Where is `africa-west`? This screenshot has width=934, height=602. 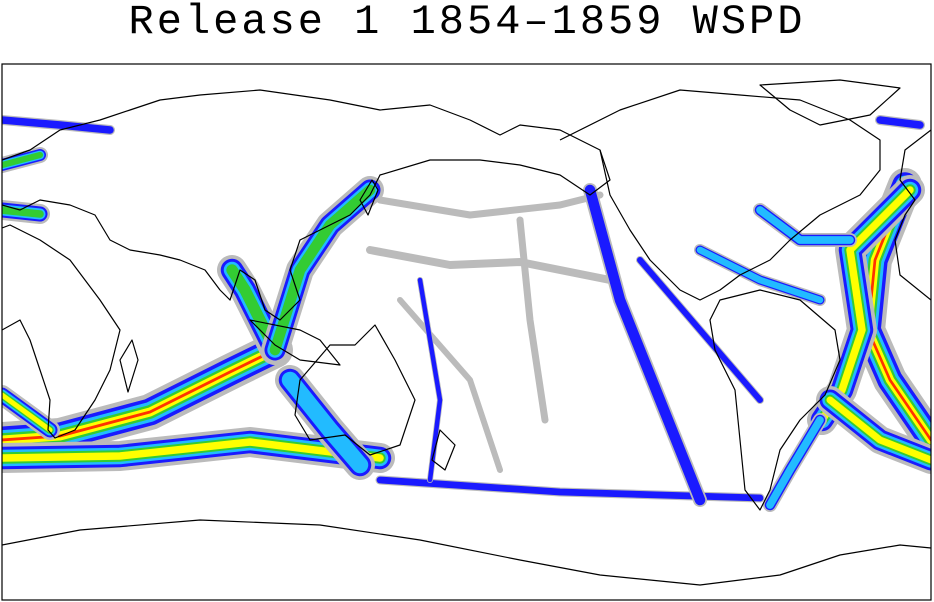 africa-west is located at coordinates (61, 331).